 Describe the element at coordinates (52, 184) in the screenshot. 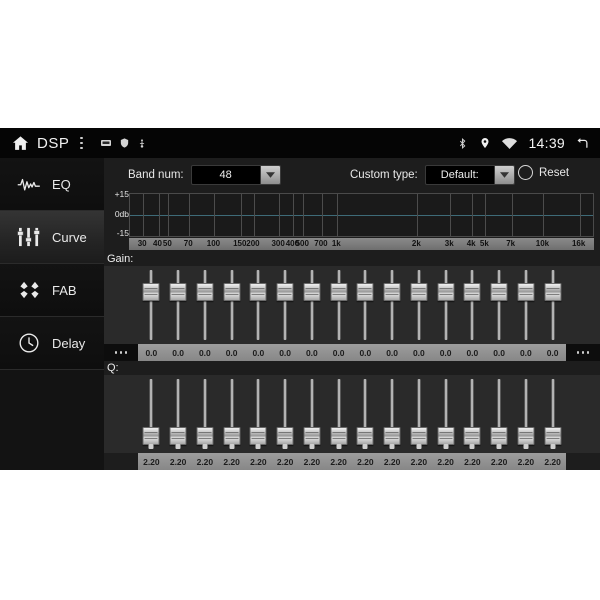

I see `sidebar-item-eq: EQ` at that location.